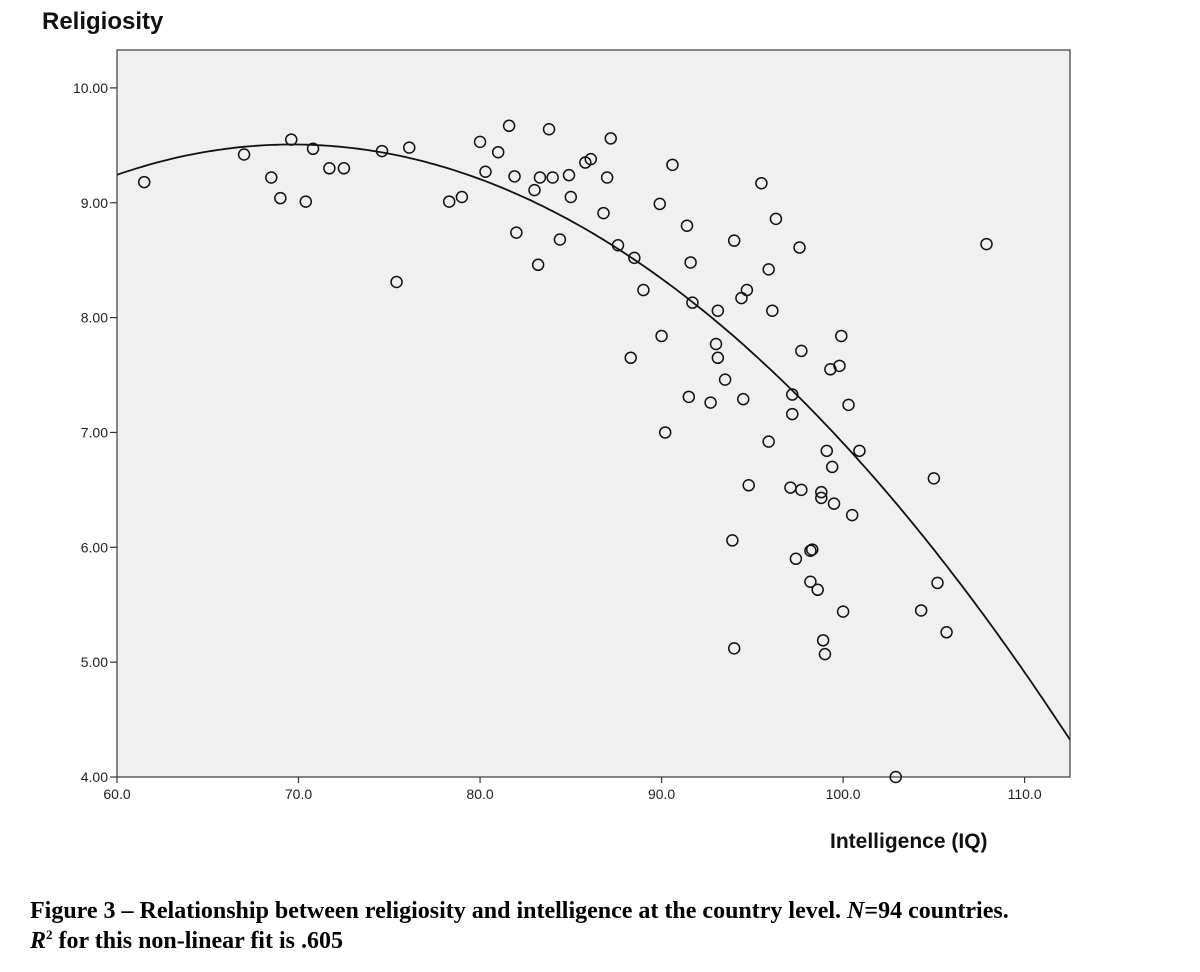 Image resolution: width=1200 pixels, height=972 pixels. I want to click on y-axis: 4.00 5.00 6.00 7.00 8.00 9.00 10.00, so click(95, 432).